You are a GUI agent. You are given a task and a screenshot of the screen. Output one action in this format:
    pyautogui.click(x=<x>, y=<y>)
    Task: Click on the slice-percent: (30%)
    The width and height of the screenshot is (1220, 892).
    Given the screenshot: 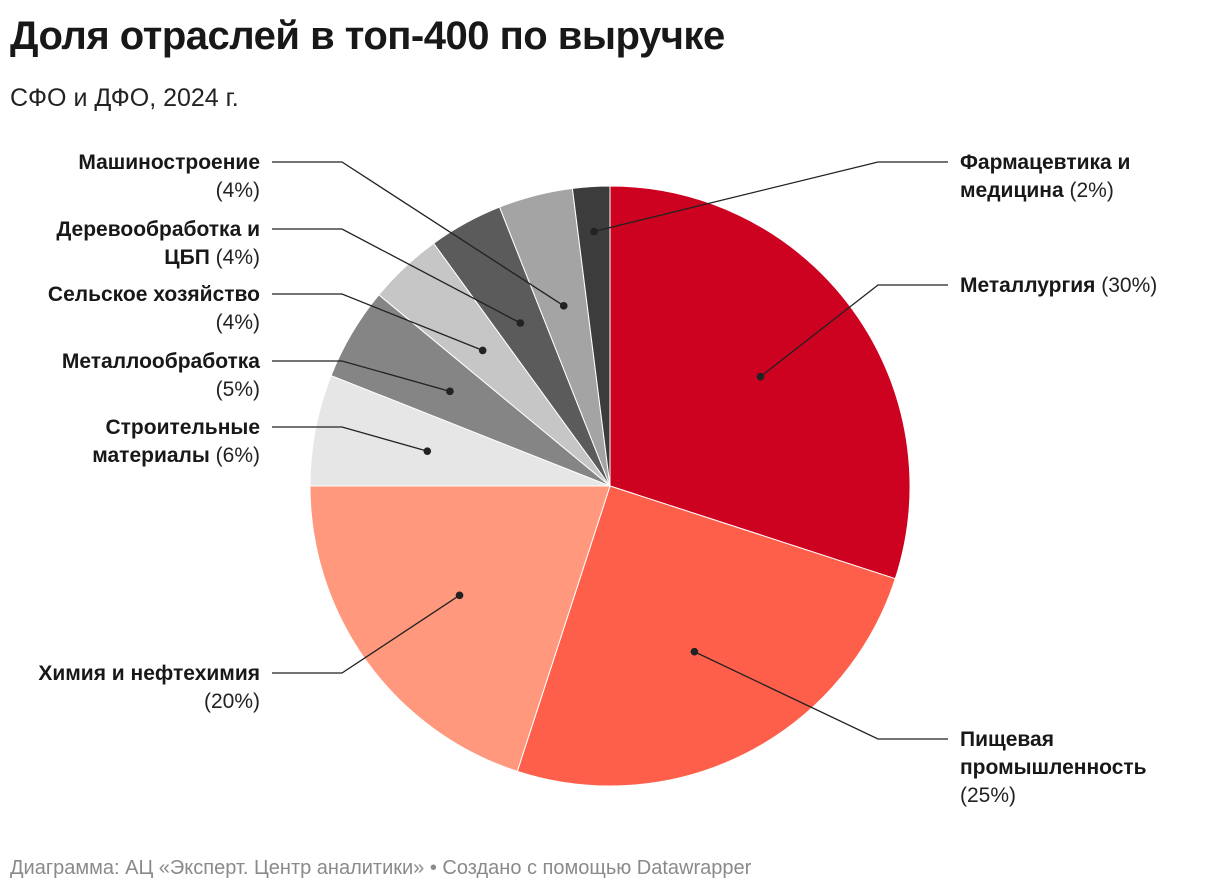 What is the action you would take?
    pyautogui.click(x=1126, y=285)
    